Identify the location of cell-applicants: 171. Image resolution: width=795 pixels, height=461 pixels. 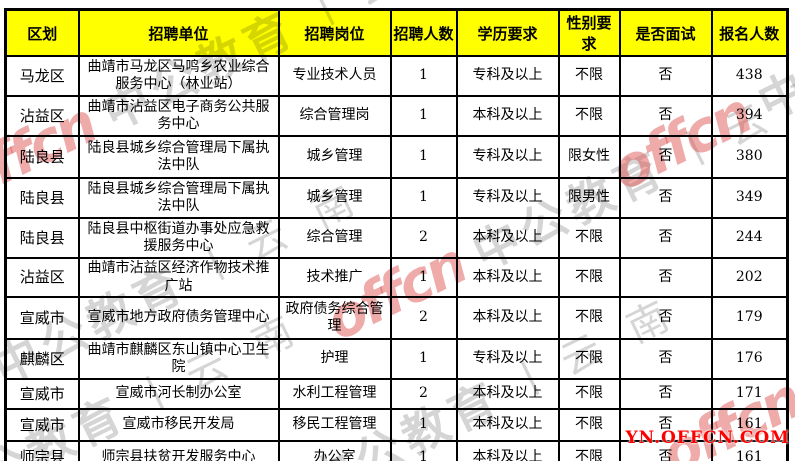
(749, 394).